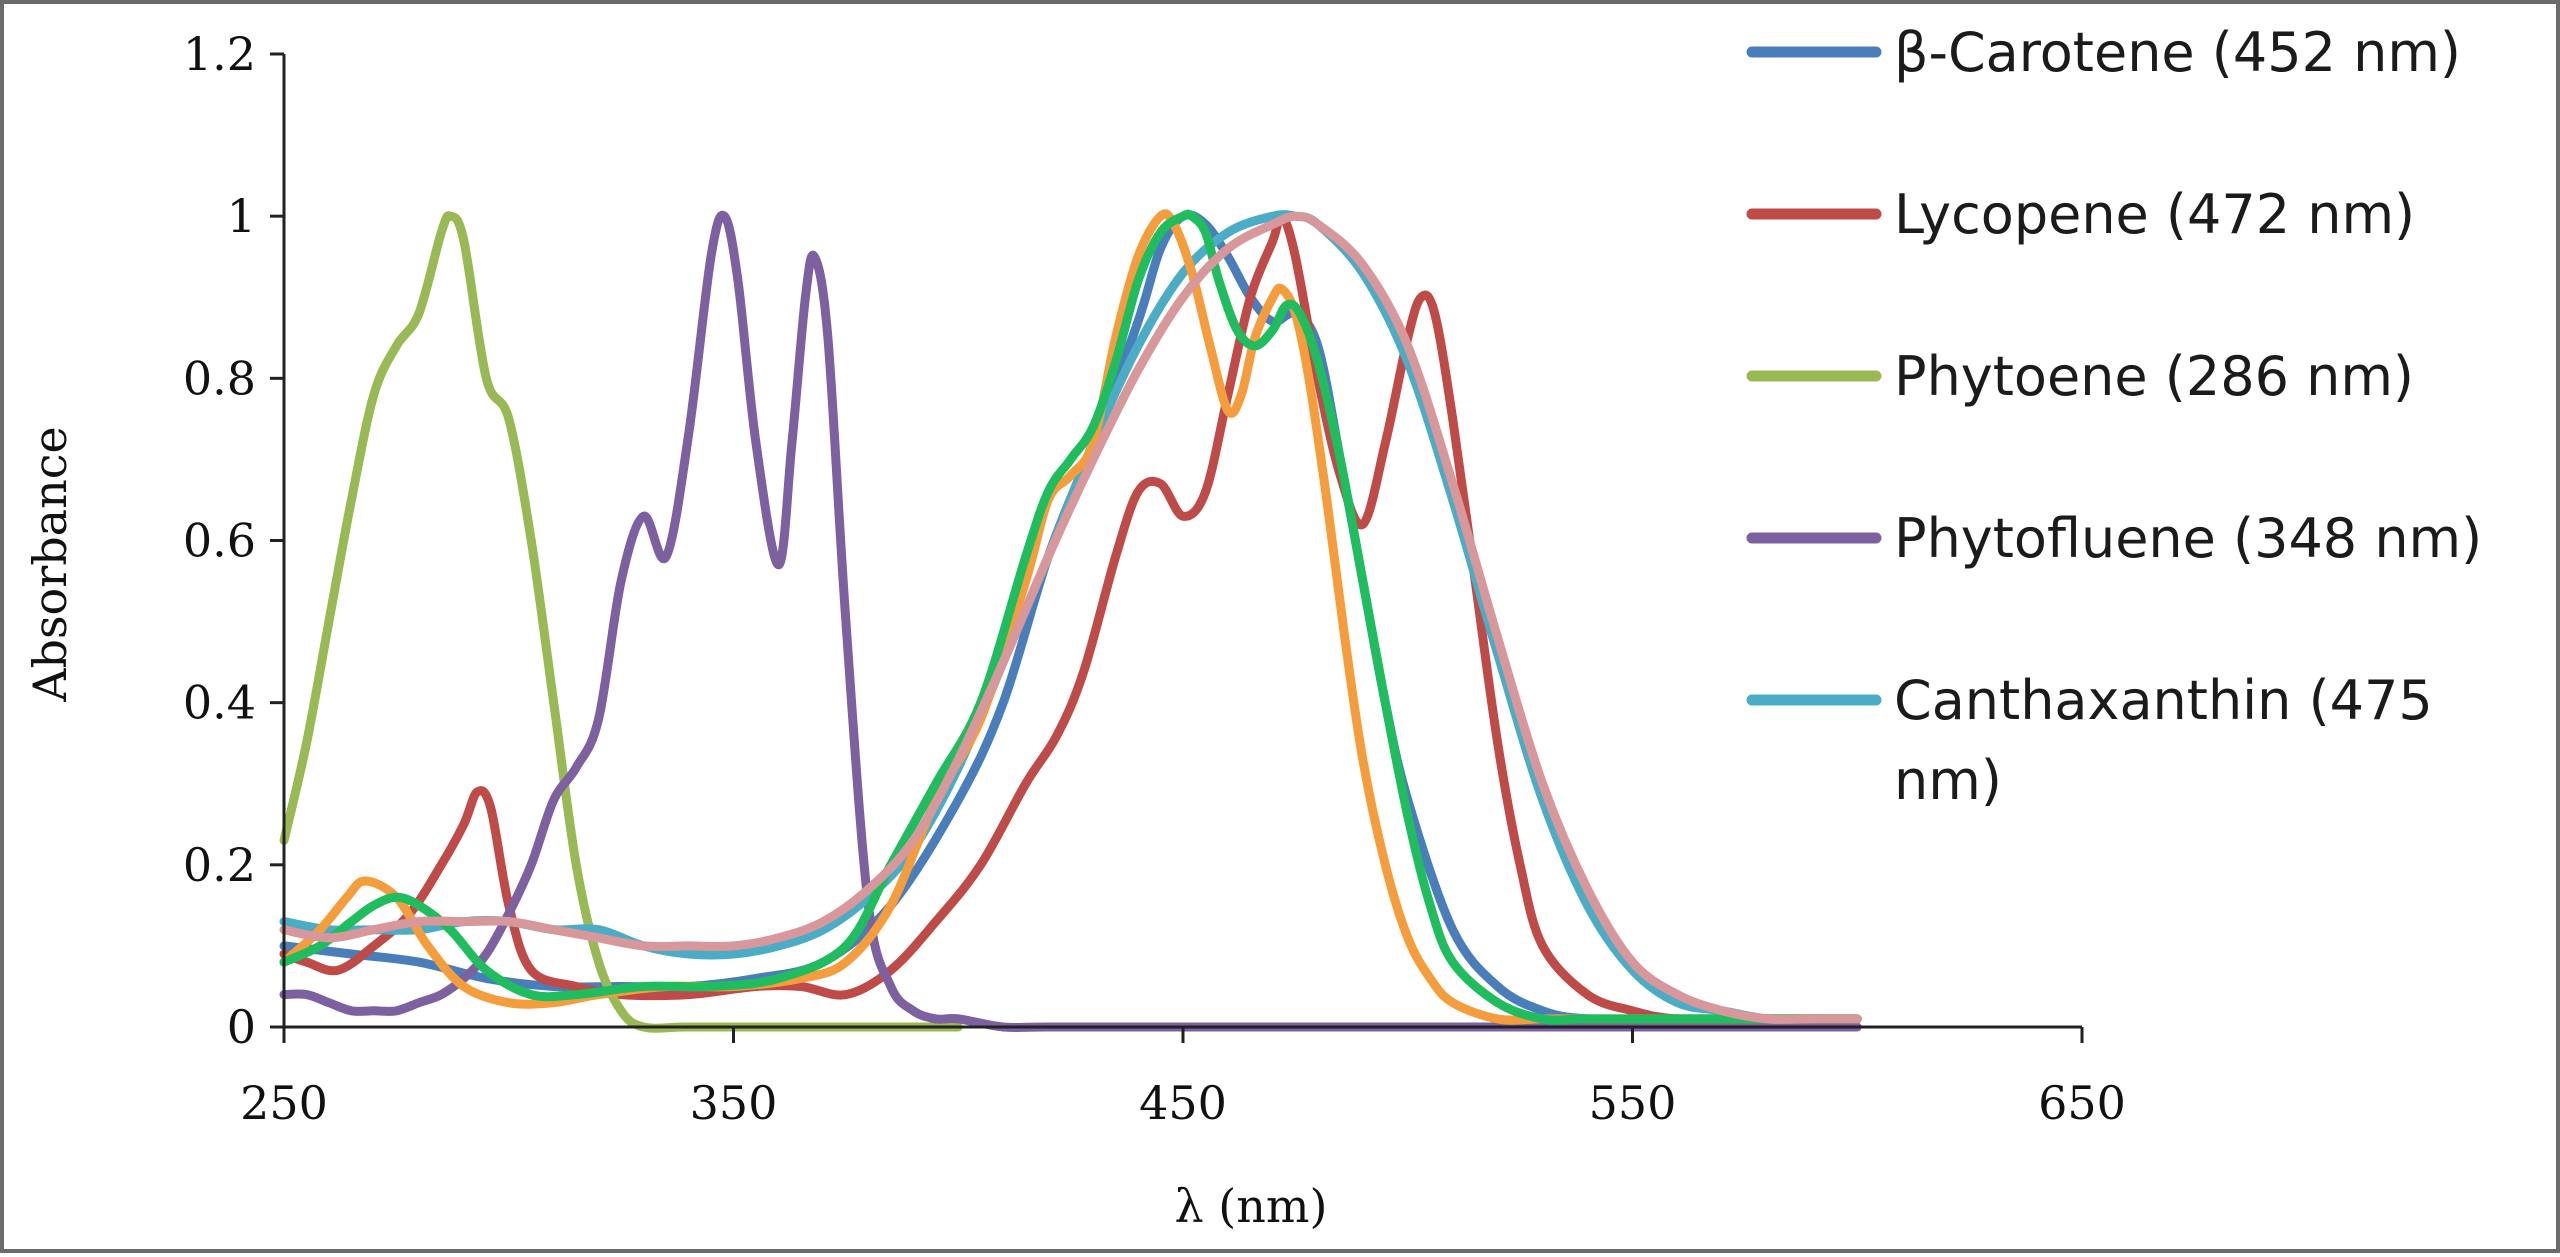  Describe the element at coordinates (241, 1027) in the screenshot. I see `y-tick-label: 0` at that location.